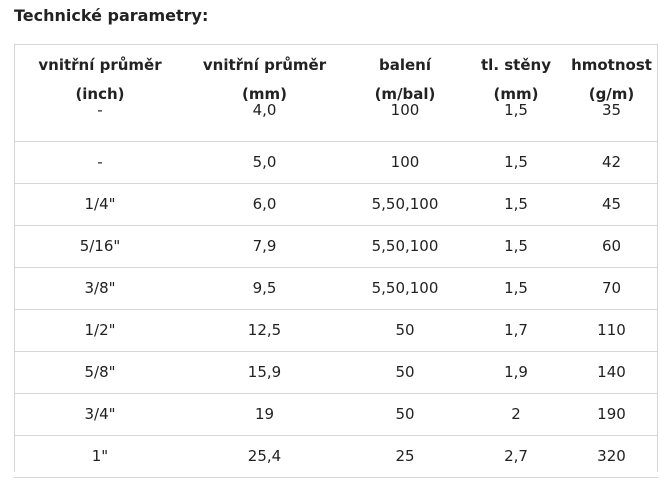  Describe the element at coordinates (264, 204) in the screenshot. I see `cell-mm: 6,0` at that location.